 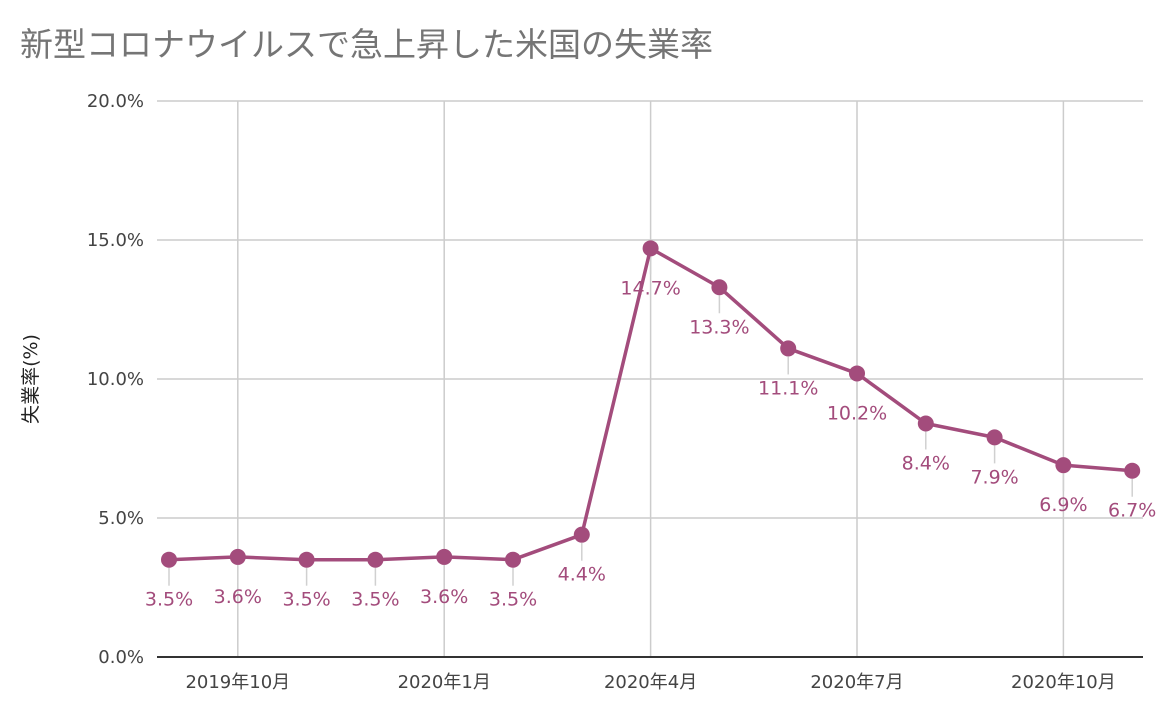 I want to click on y-tick-label: 15.0%, so click(x=115, y=240).